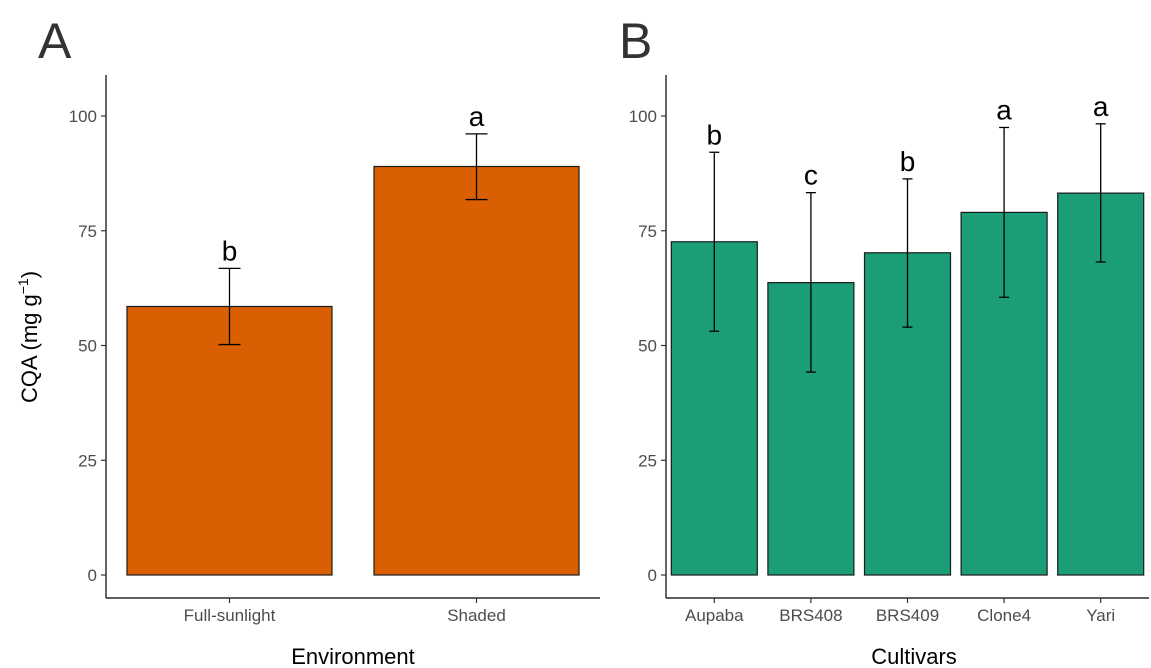 This screenshot has width=1151, height=668. I want to click on panel-b-y-tick-label: 75, so click(647, 231).